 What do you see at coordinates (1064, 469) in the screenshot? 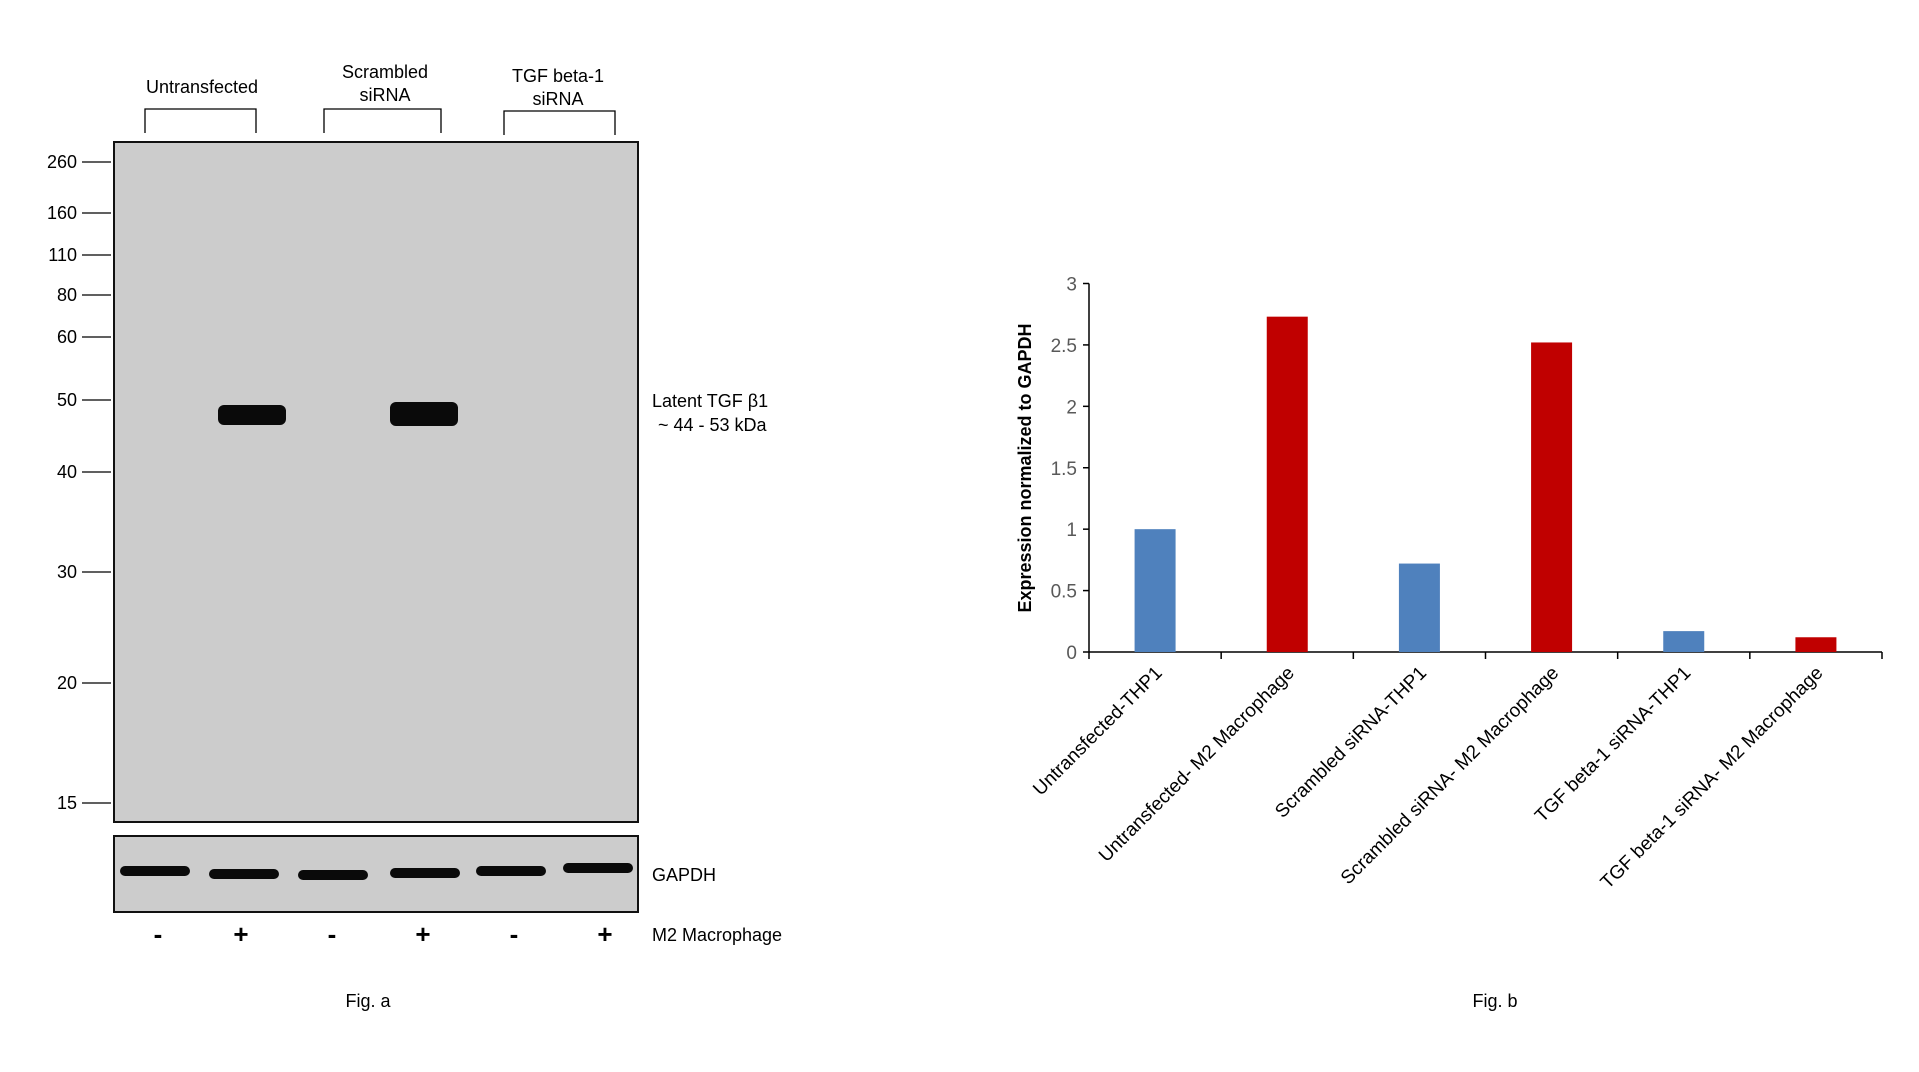
I see `y-tick-label: 1.5` at bounding box center [1064, 469].